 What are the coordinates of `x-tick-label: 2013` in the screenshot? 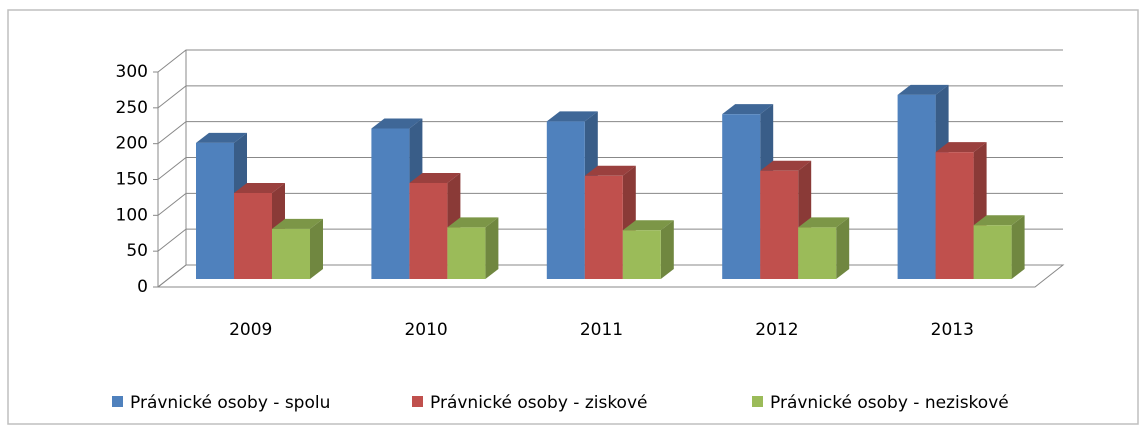 It's located at (952, 330).